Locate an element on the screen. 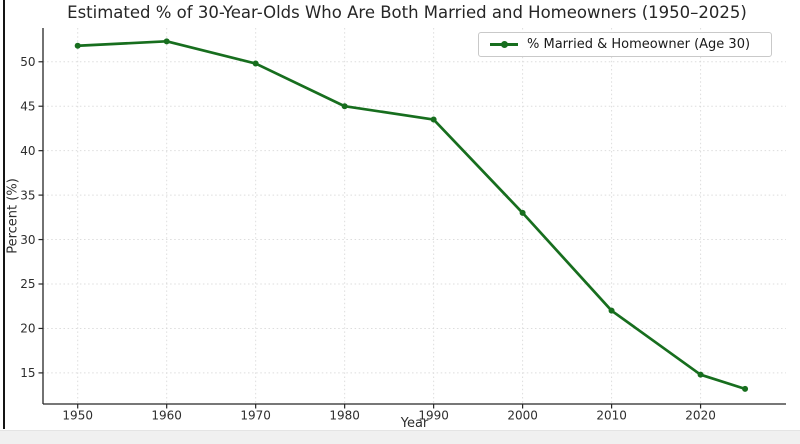 Image resolution: width=800 pixels, height=444 pixels. y-tick-label: 35 is located at coordinates (27, 195).